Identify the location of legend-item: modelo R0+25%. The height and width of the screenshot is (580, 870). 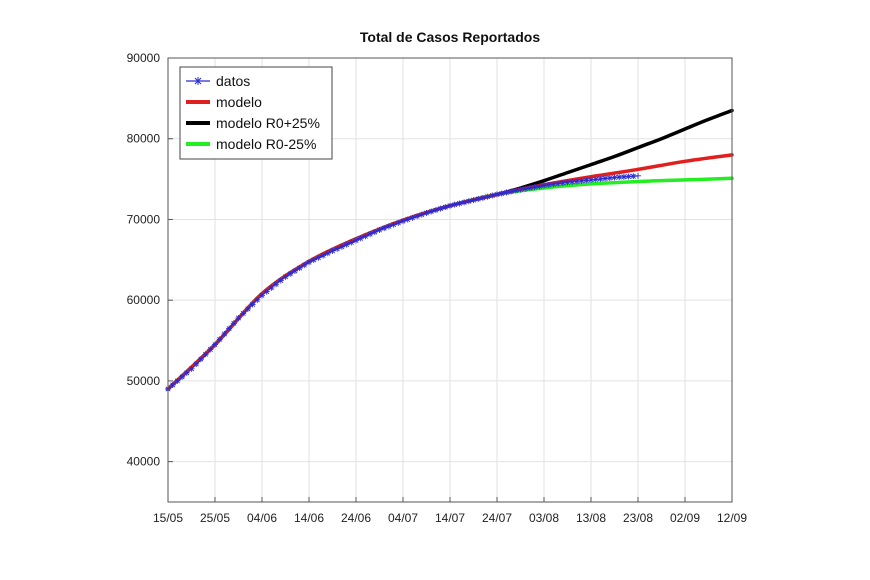
(253, 123).